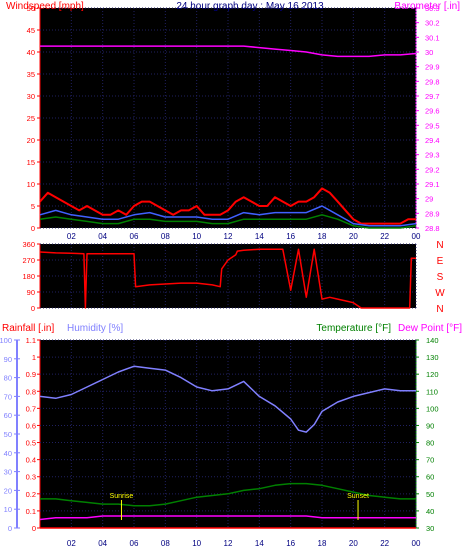 Image resolution: width=466 pixels, height=555 pixels. I want to click on humidity-tick-0: 0, so click(10, 528).